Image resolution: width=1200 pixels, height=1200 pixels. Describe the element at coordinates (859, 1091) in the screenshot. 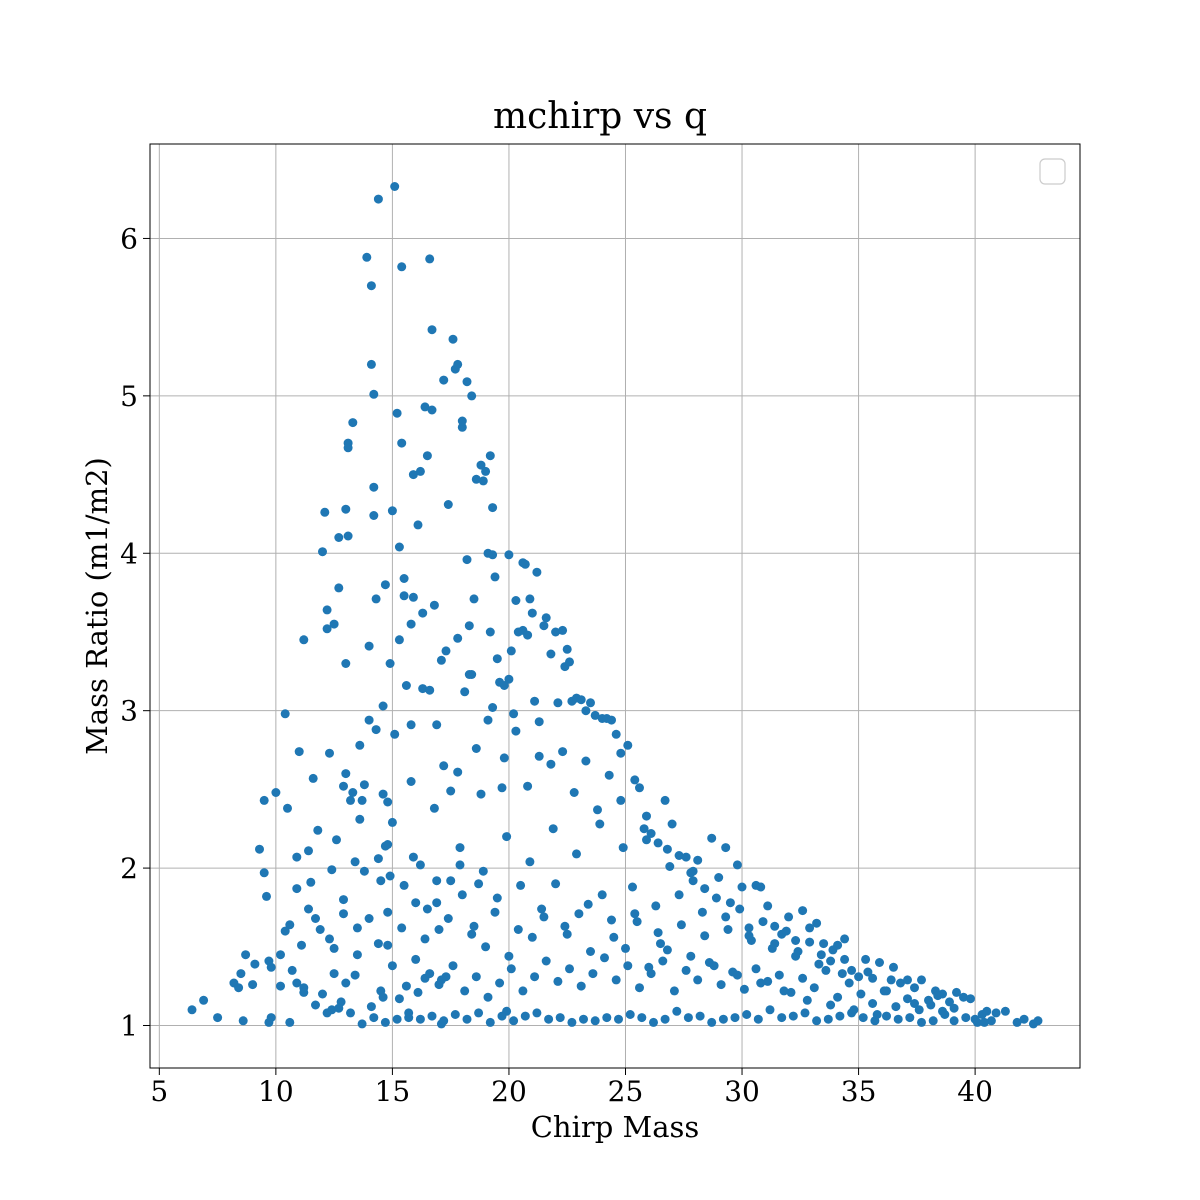

I see `x-tick-label: 35` at that location.